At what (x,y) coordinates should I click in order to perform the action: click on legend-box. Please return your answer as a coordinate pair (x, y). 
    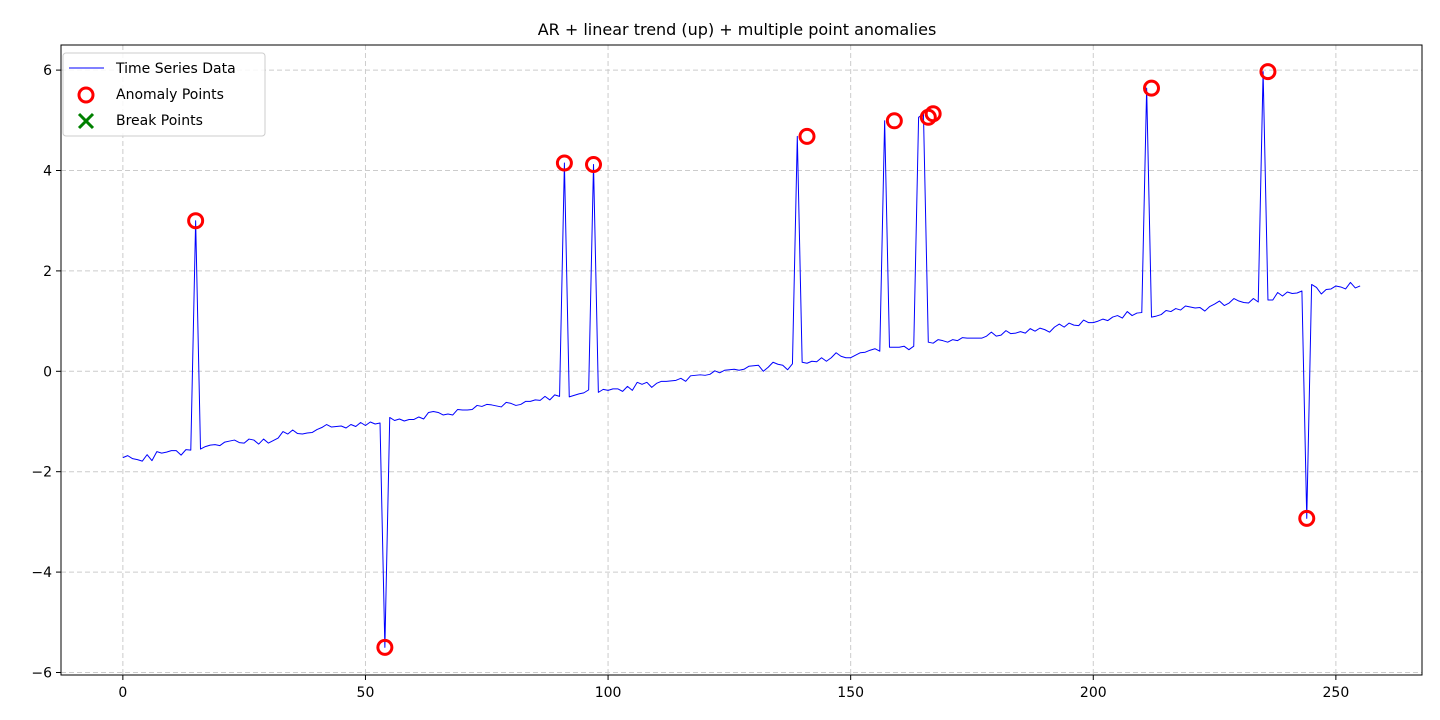
    Looking at the image, I should click on (164, 94).